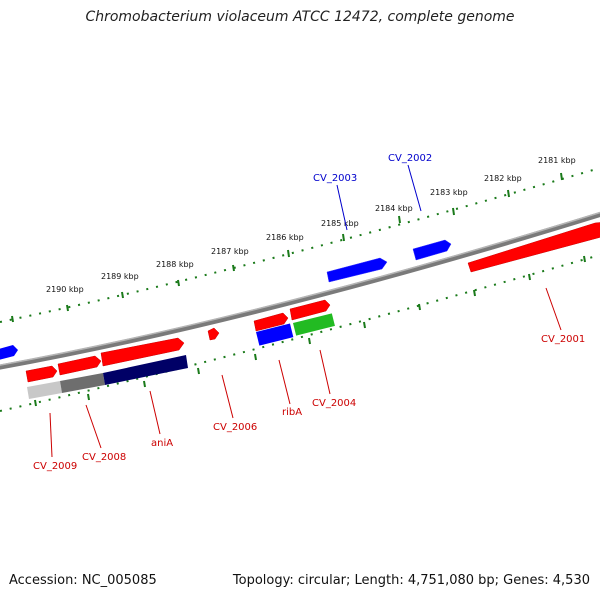  I want to click on operon-block-navy, so click(145, 370).